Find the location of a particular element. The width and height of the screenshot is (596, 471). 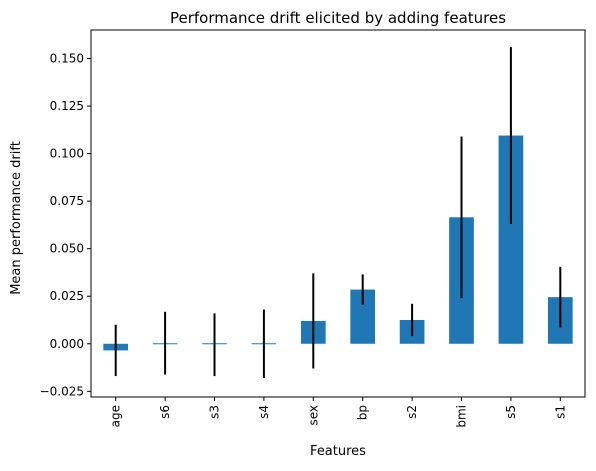

x-tick-label-bmi: bmi is located at coordinates (462, 416).